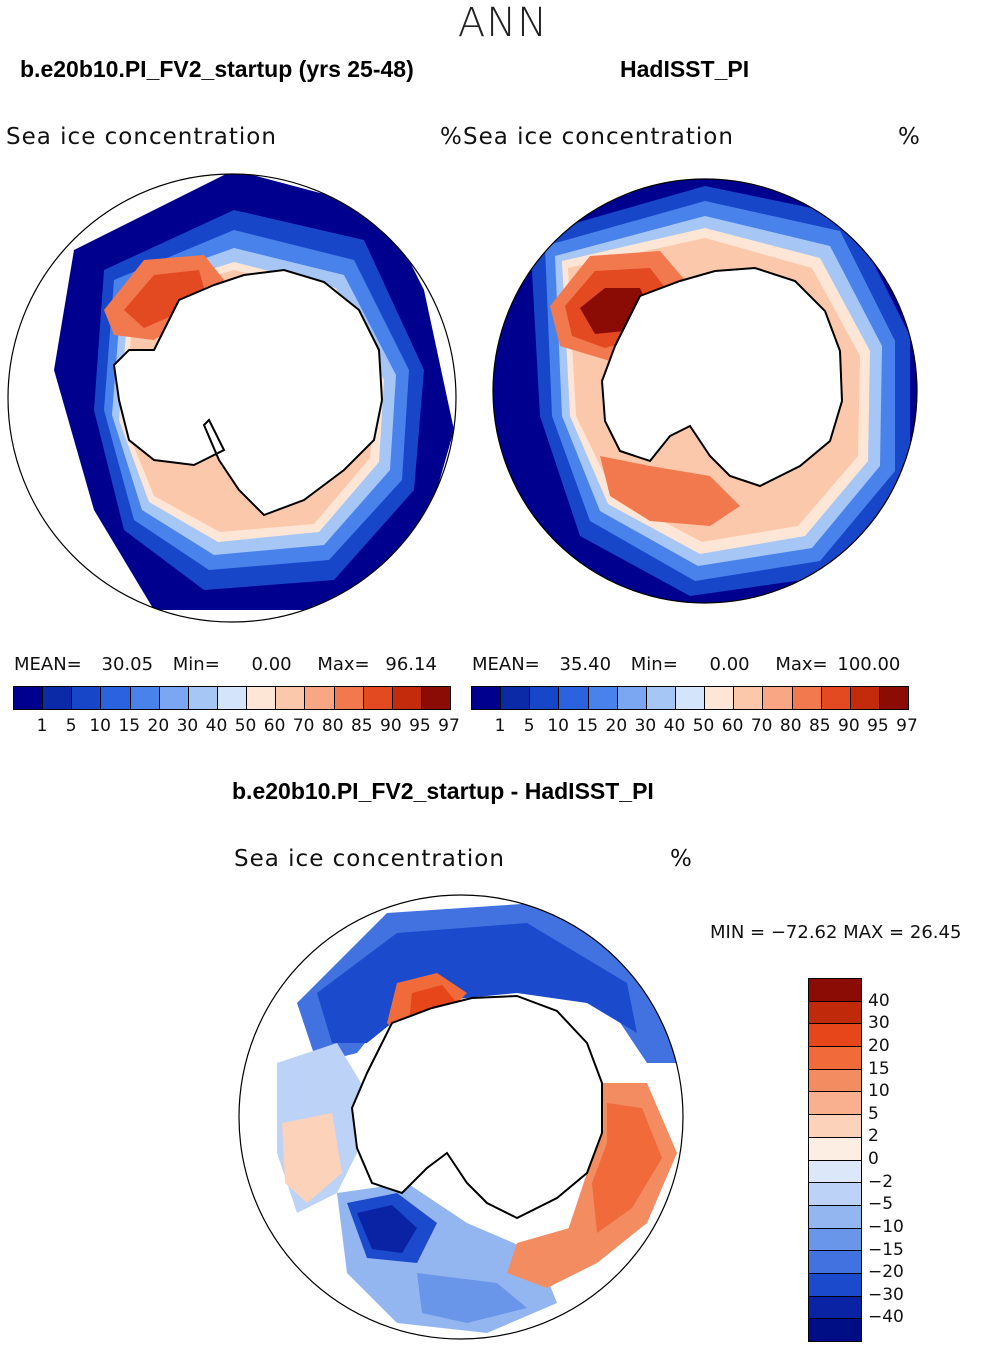 The width and height of the screenshot is (1006, 1351). Describe the element at coordinates (391, 726) in the screenshot. I see `left-colorbar-tick-label: 90` at that location.